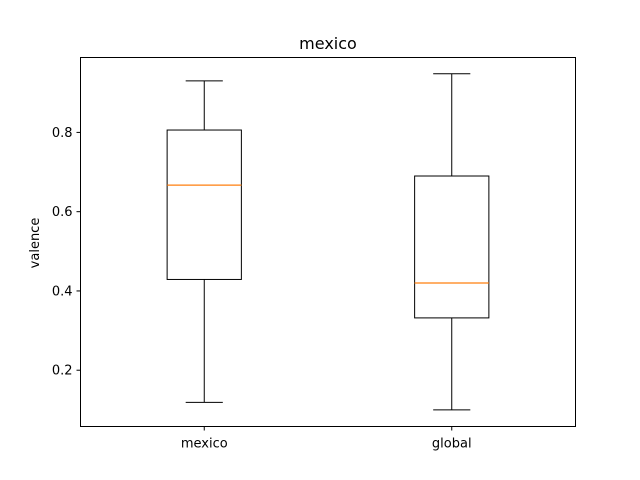 Image resolution: width=640 pixels, height=480 pixels. I want to click on y-tick-label: 0.6, so click(62, 212).